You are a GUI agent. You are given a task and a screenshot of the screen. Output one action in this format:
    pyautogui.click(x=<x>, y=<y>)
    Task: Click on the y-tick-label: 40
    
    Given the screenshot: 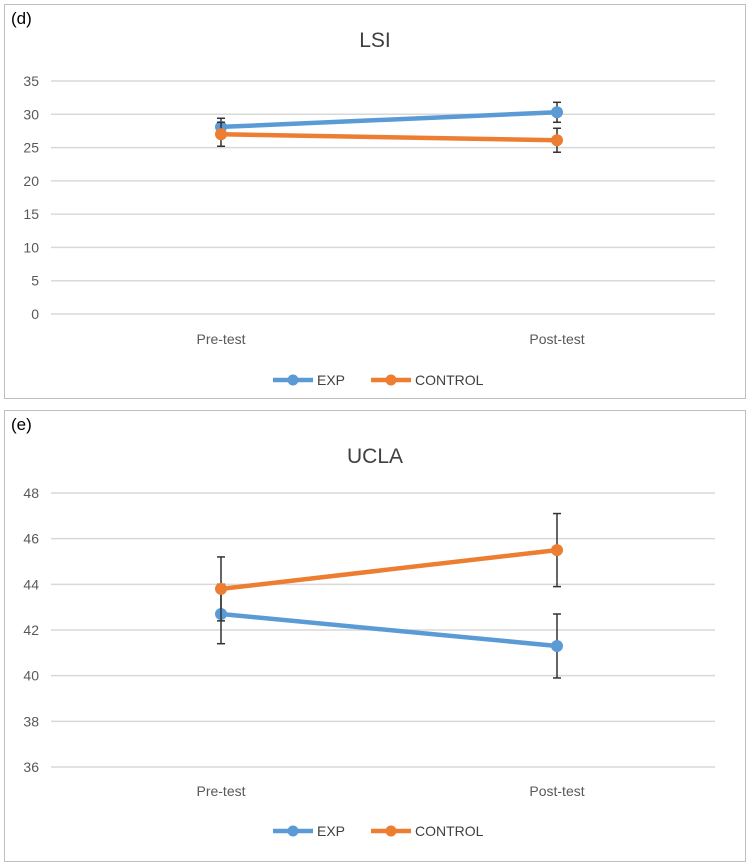 What is the action you would take?
    pyautogui.click(x=31, y=676)
    